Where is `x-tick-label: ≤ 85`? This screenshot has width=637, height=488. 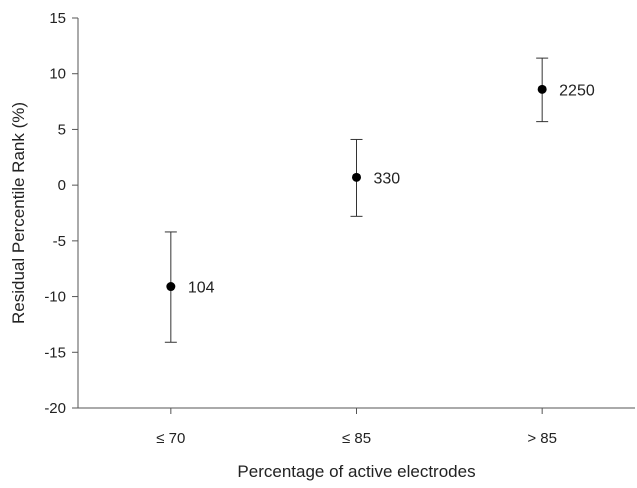 x-tick-label: ≤ 85 is located at coordinates (356, 438).